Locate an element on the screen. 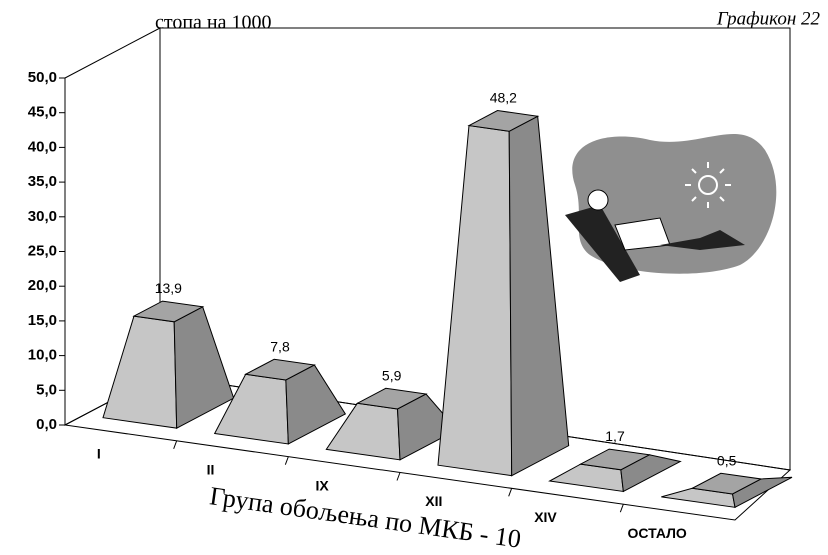 The image size is (828, 555). y-tick-label: 40,0 is located at coordinates (42, 146).